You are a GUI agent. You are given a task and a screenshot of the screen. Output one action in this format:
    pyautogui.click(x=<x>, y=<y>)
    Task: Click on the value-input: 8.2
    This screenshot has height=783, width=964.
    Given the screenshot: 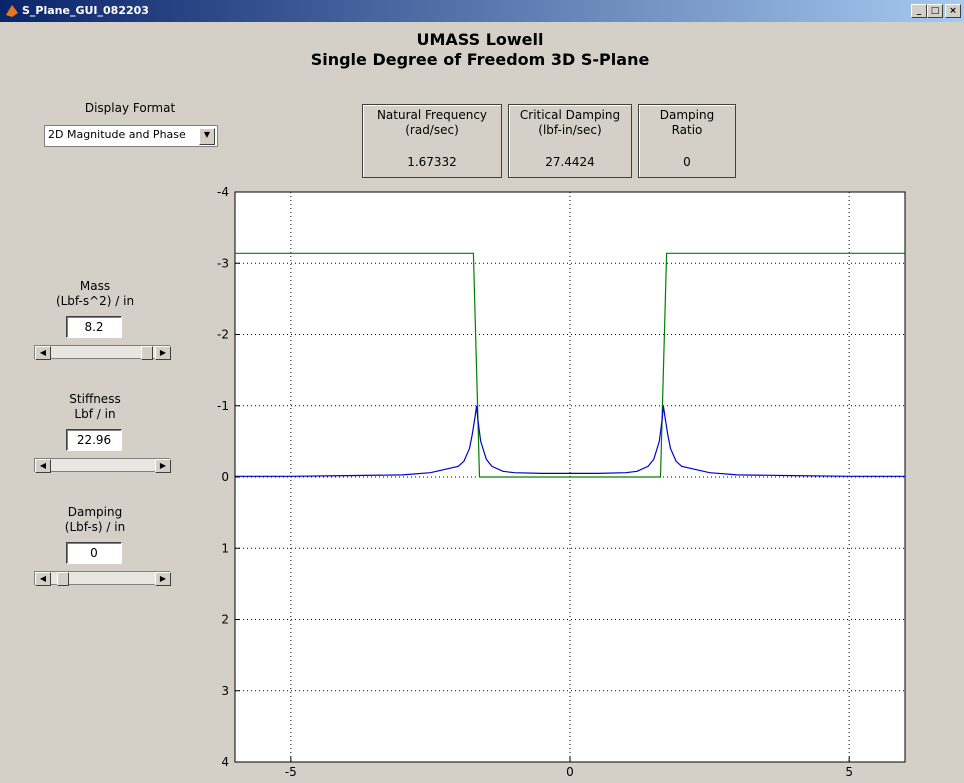 What is the action you would take?
    pyautogui.click(x=94, y=327)
    